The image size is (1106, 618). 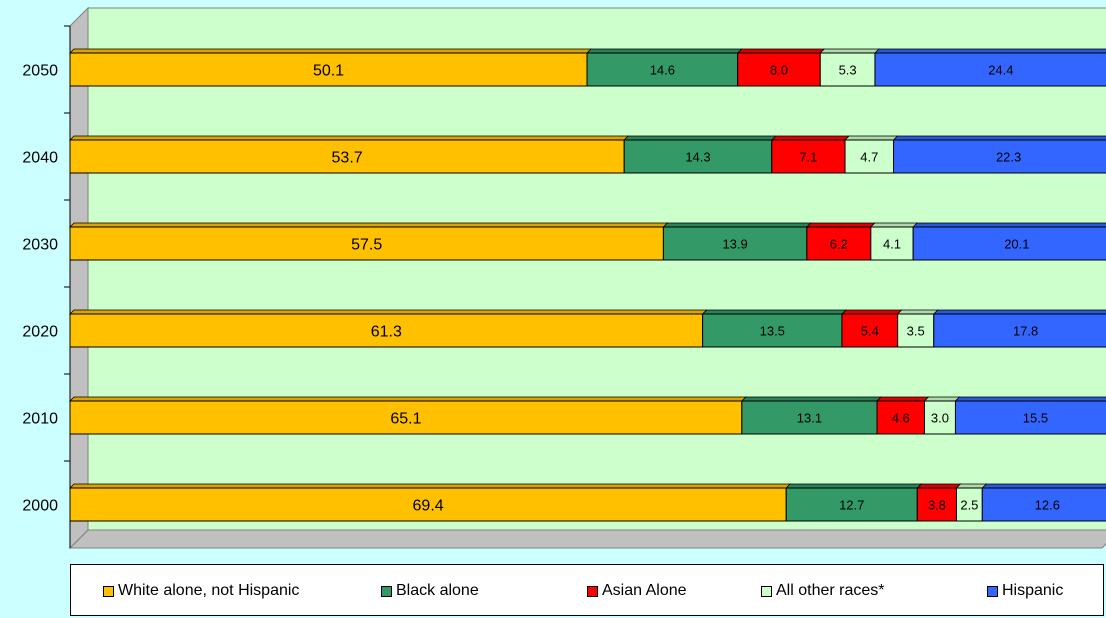 I want to click on data-label: 5.3, so click(x=848, y=70).